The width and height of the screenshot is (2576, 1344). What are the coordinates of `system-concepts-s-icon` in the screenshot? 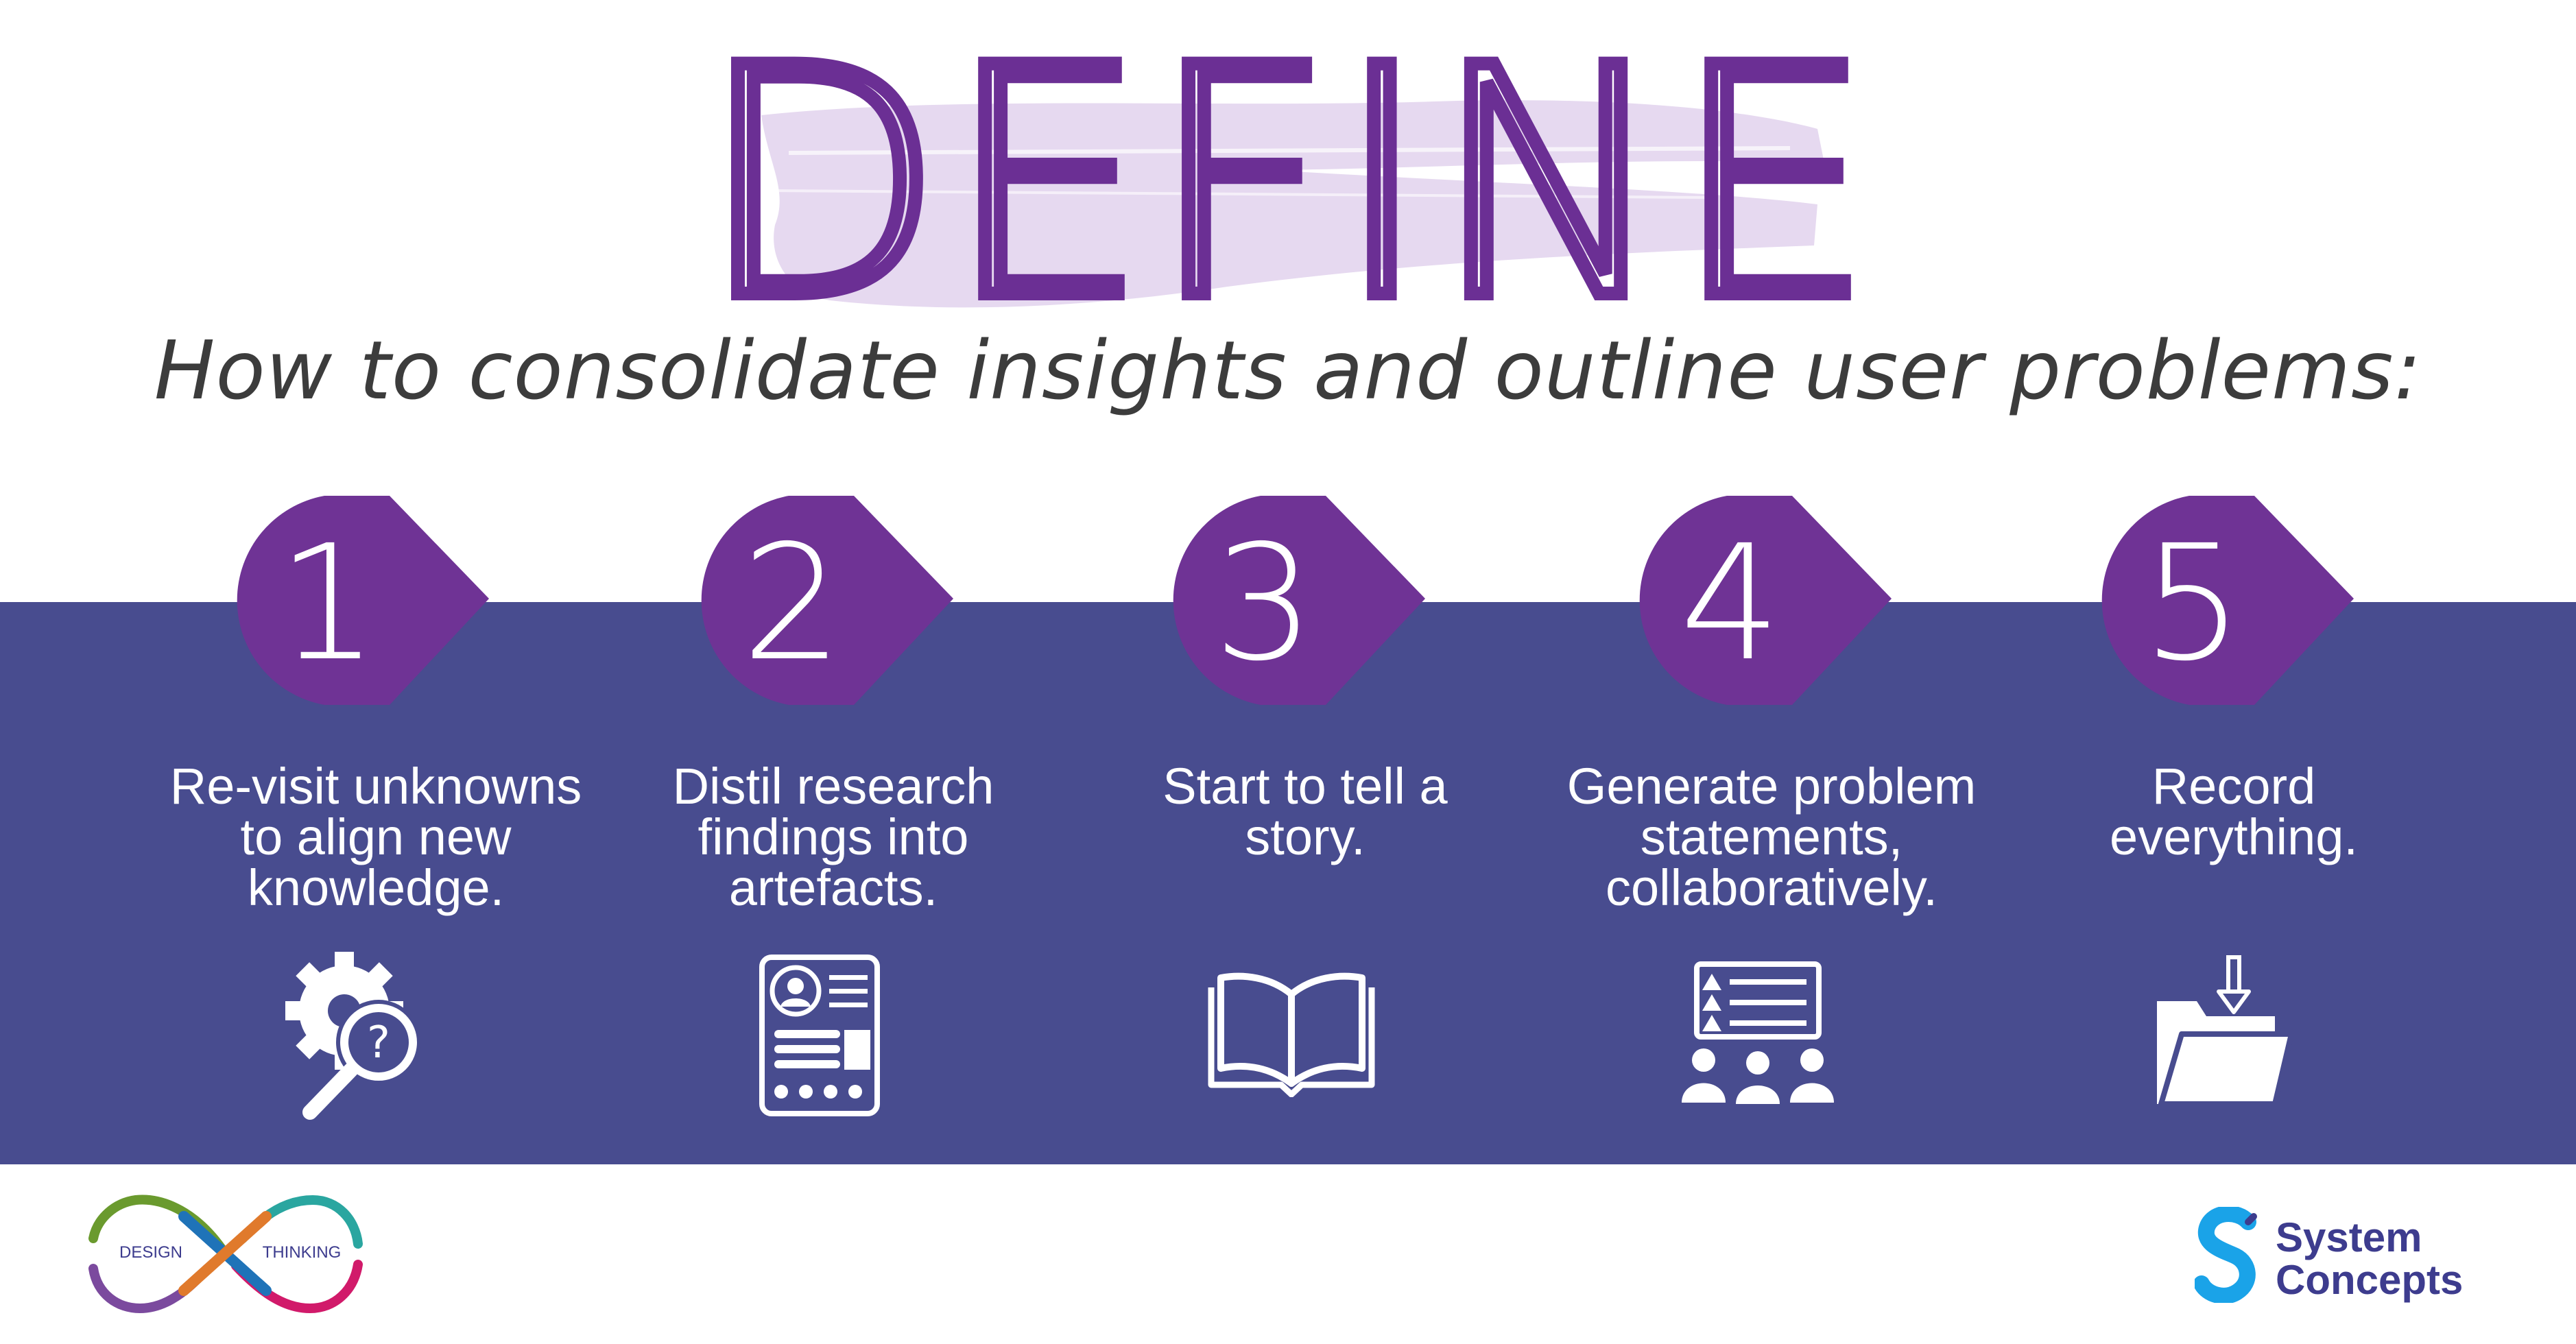 It's located at (2226, 1255).